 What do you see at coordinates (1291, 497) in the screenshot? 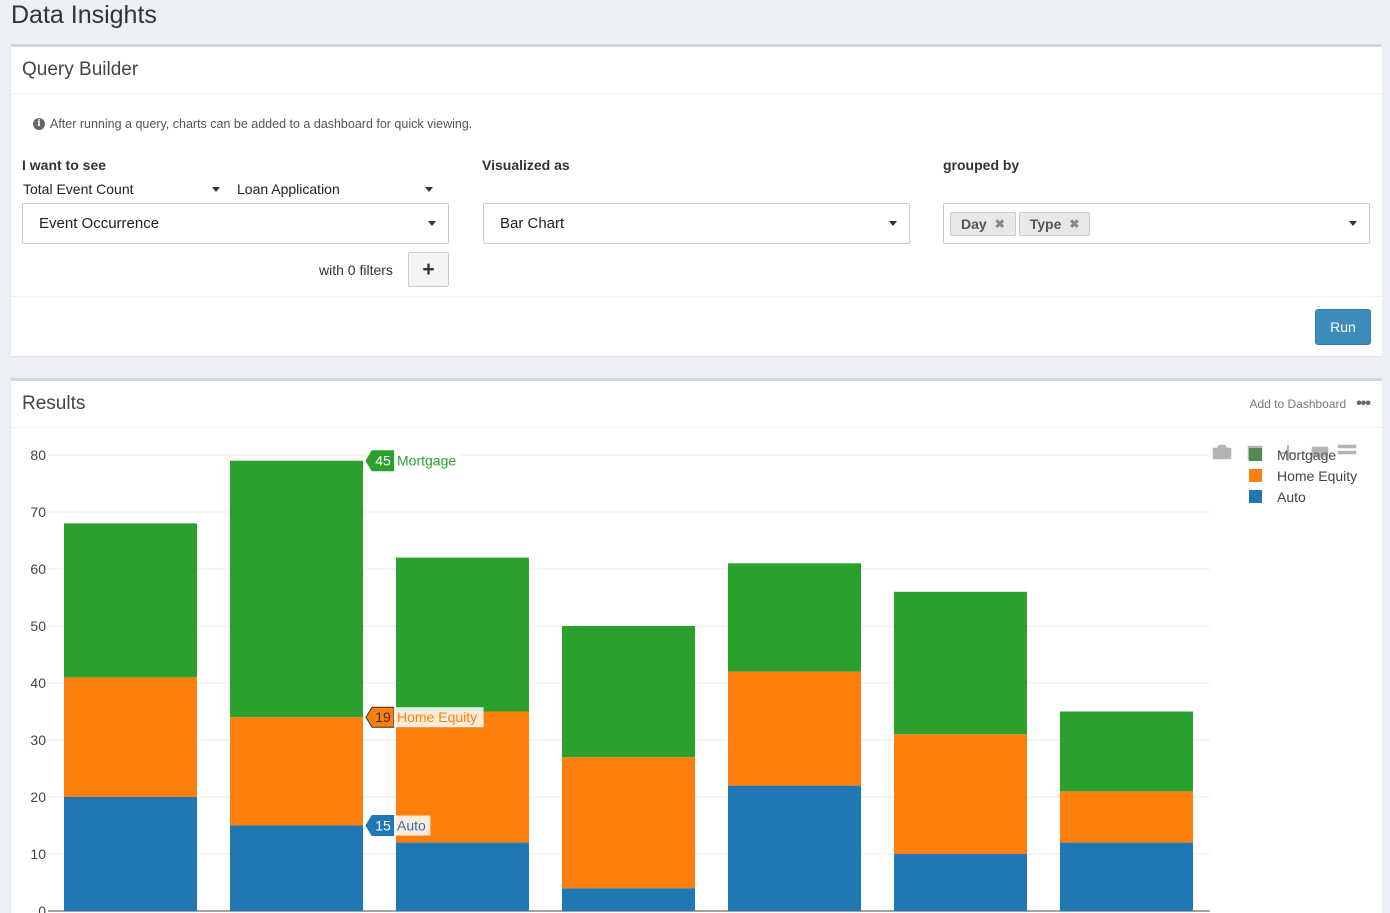
I see `legend-label: Auto` at bounding box center [1291, 497].